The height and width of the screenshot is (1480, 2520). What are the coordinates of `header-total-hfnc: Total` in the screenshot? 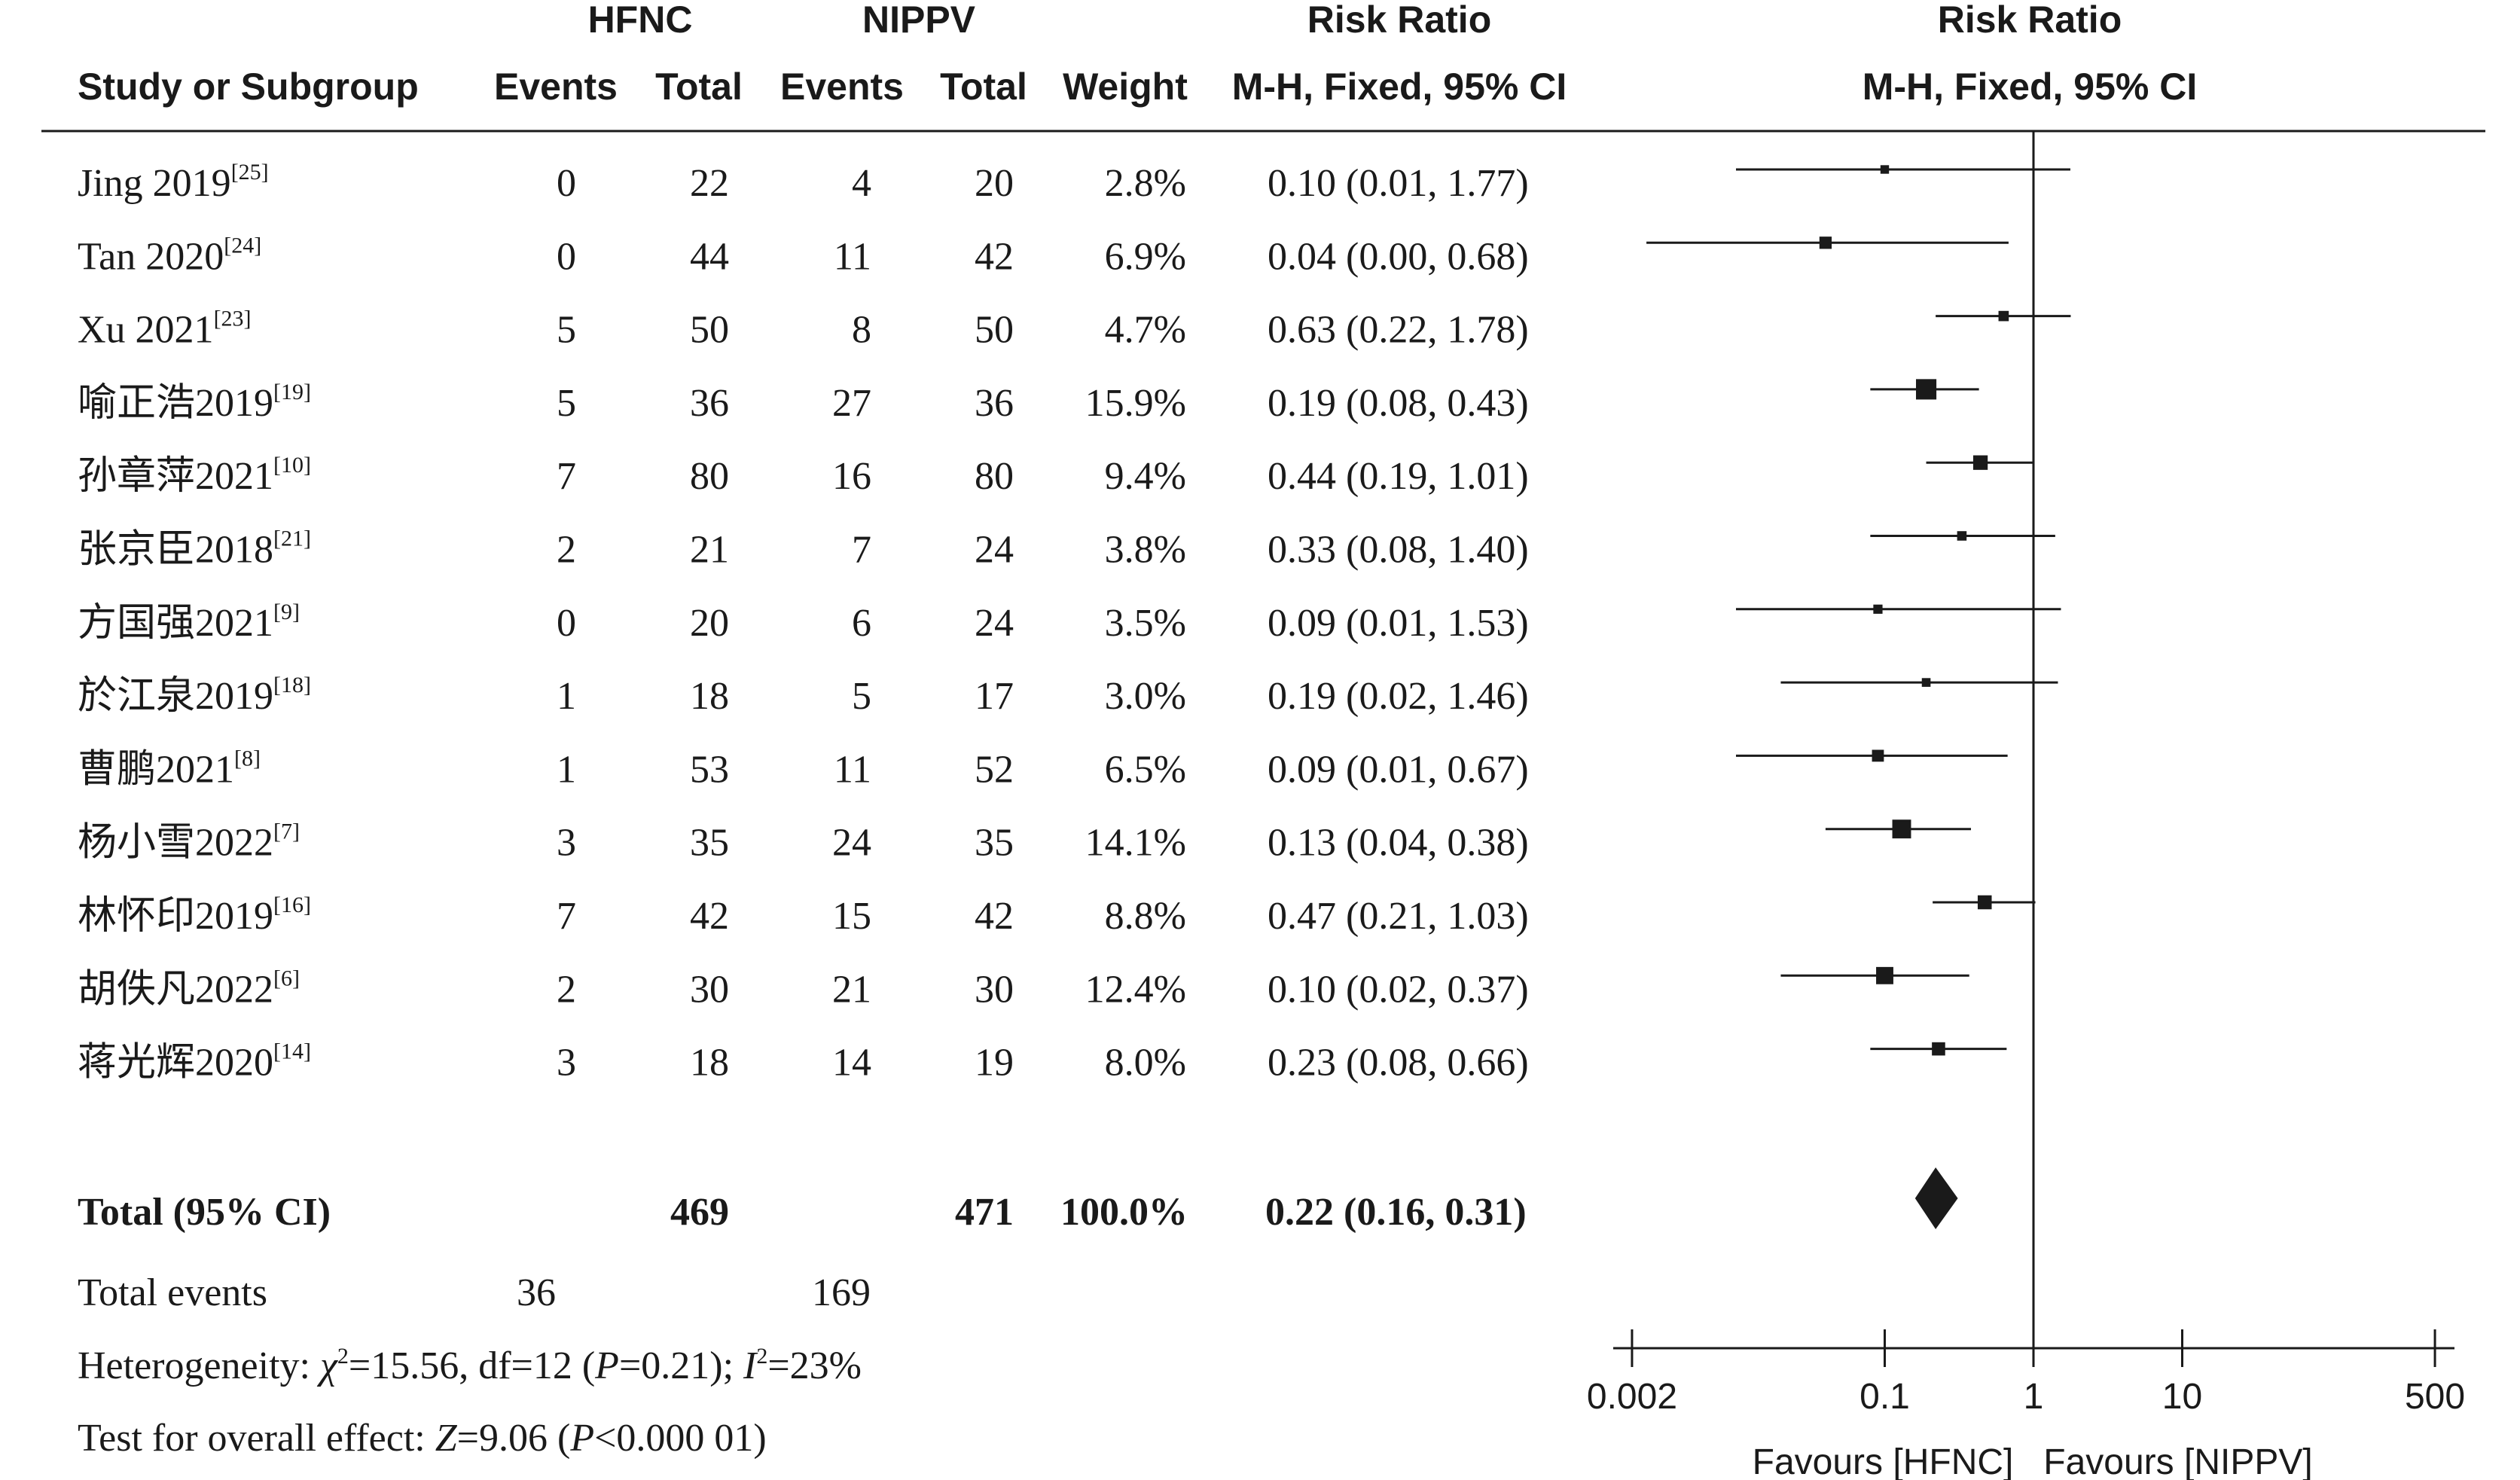 It's located at (699, 87).